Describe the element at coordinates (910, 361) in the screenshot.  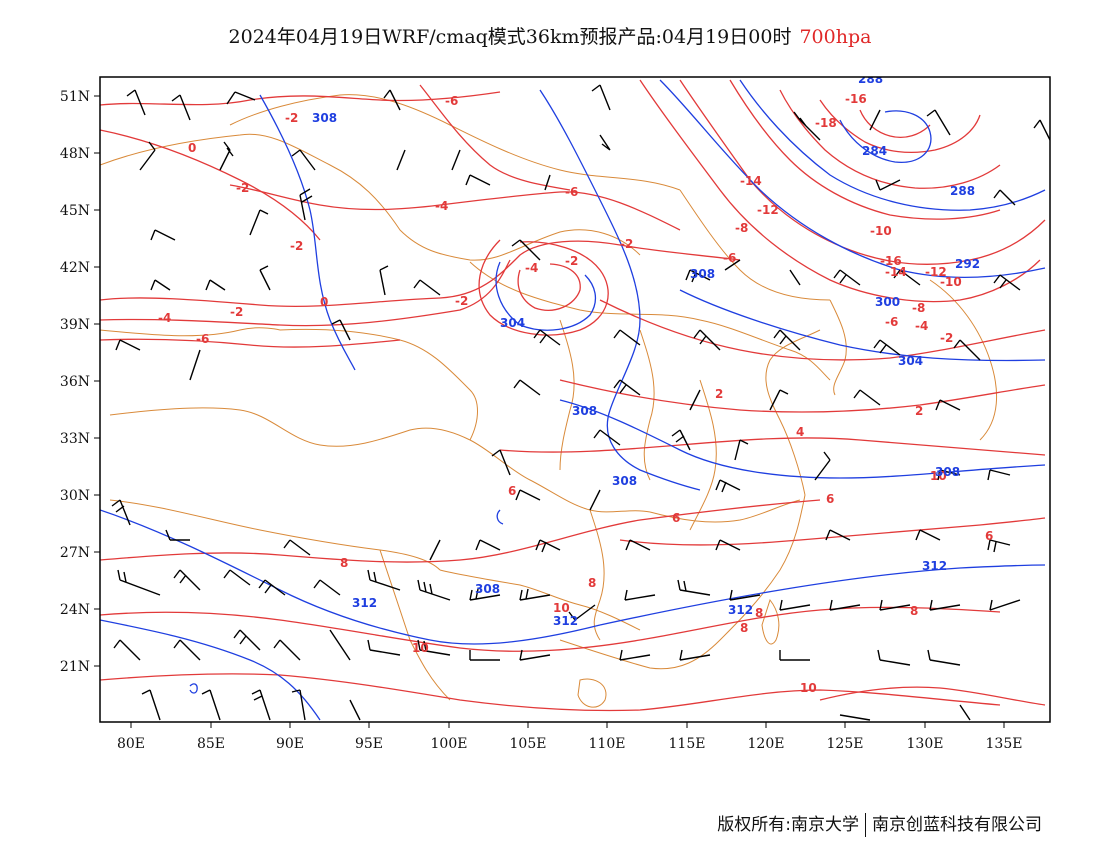
I see `height-label: 304` at that location.